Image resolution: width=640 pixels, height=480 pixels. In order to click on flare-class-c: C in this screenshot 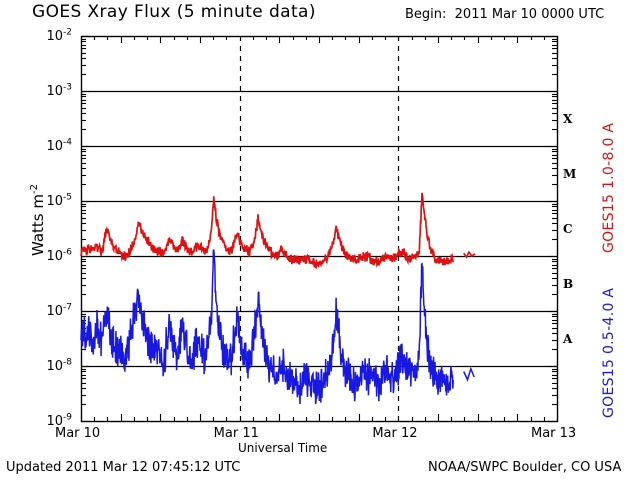, I will do `click(568, 228)`.